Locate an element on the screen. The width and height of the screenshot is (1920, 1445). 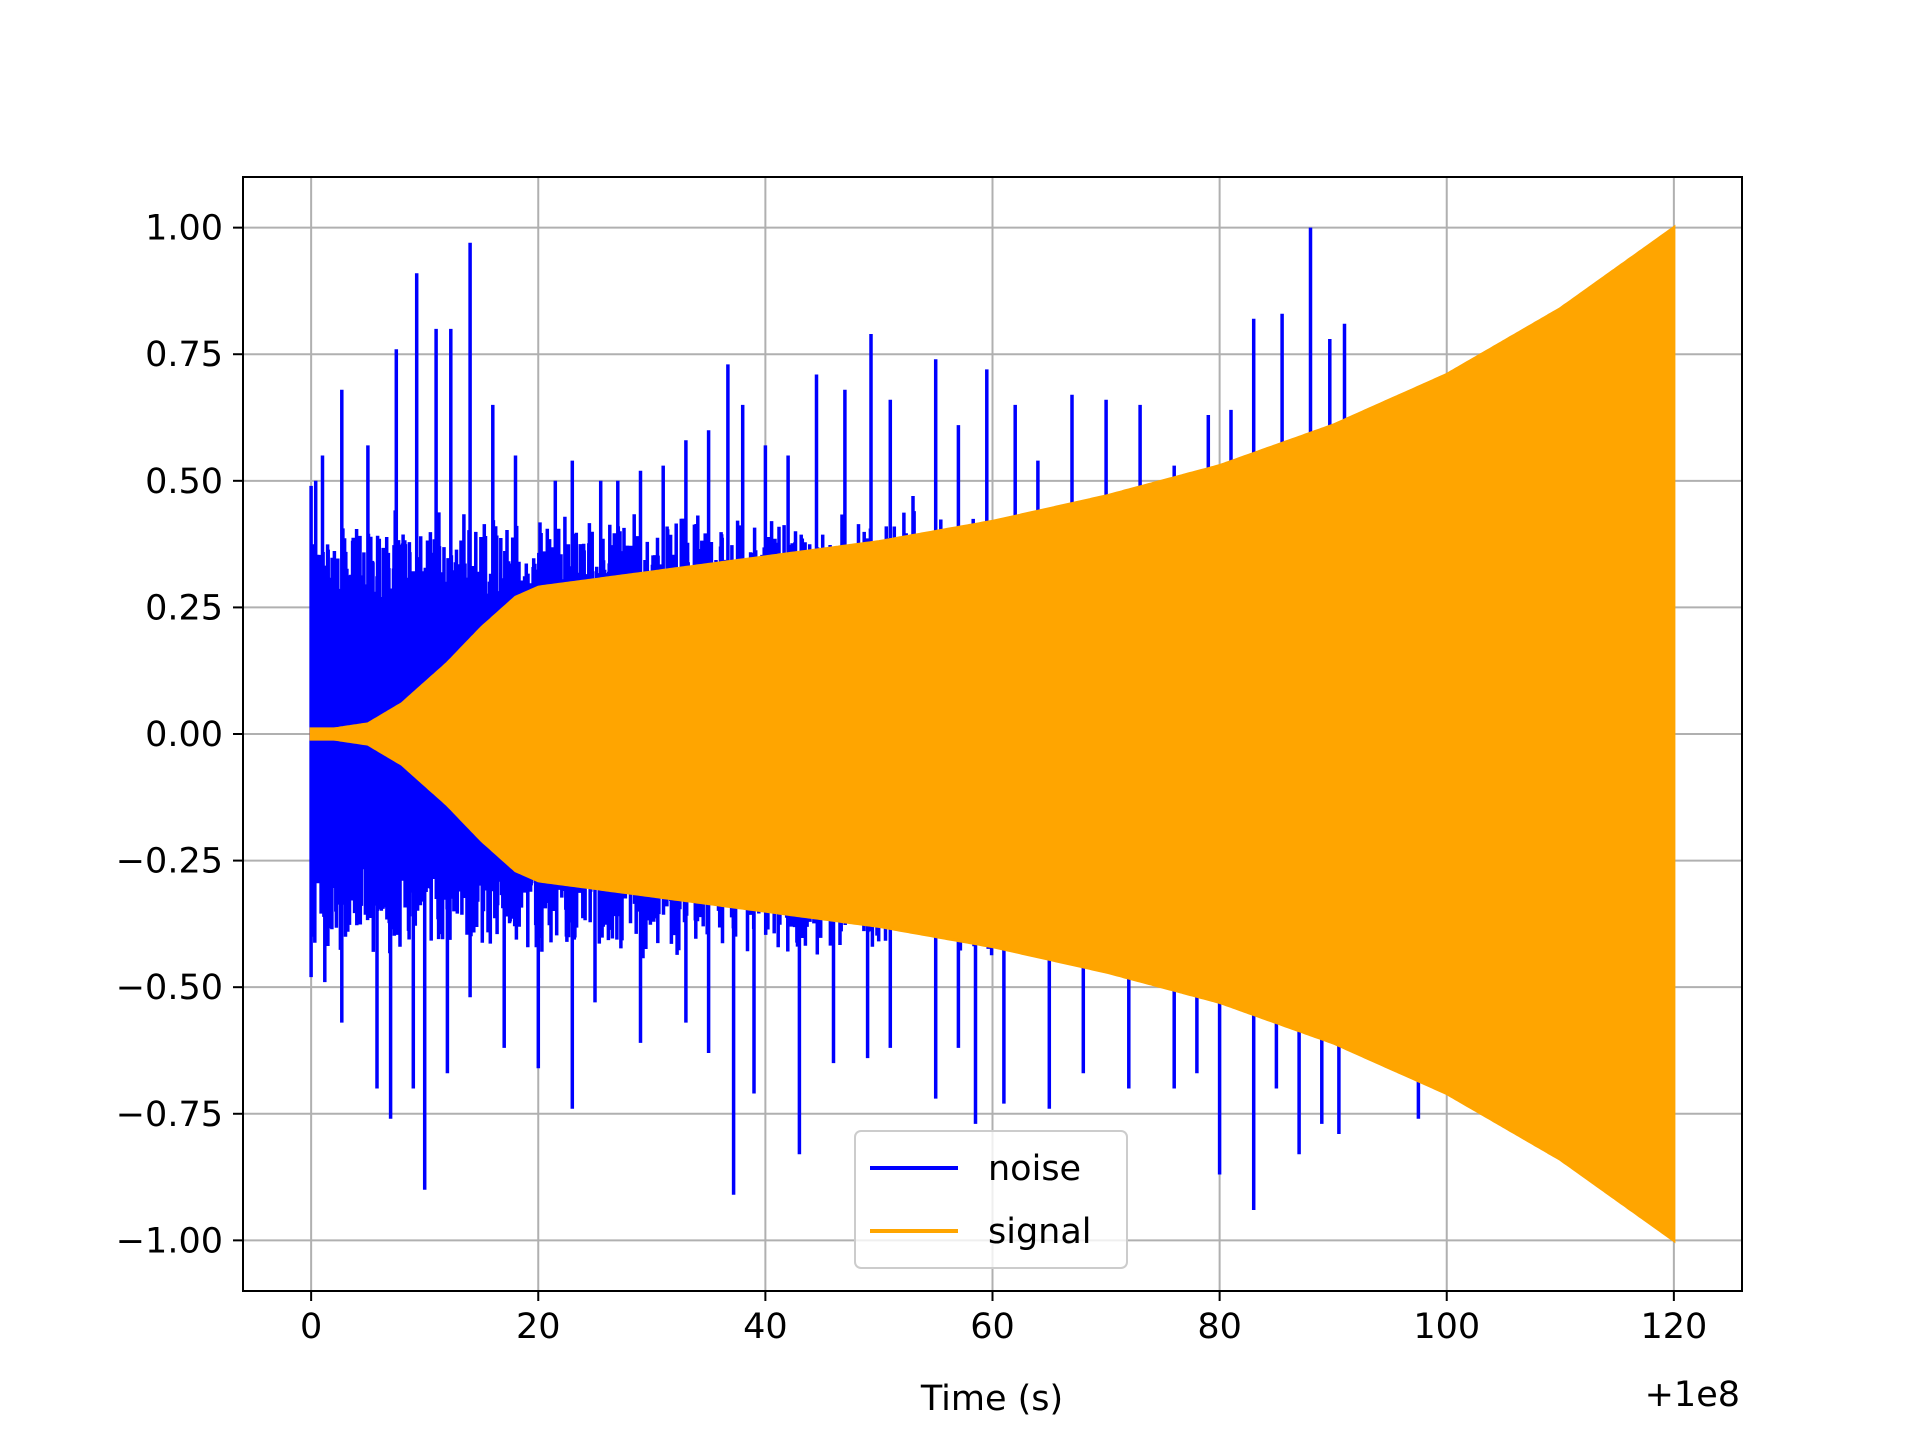
legend-signal-label: signal is located at coordinates (1040, 1232).